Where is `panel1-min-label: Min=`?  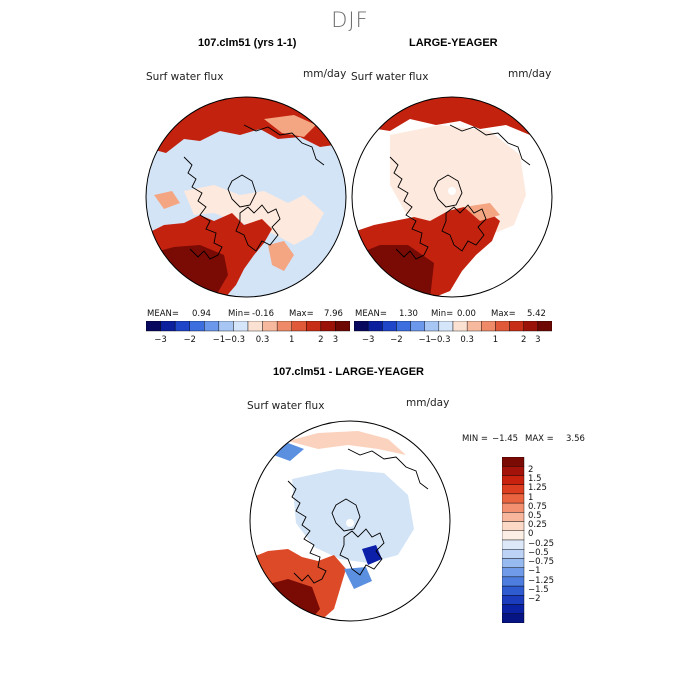
panel1-min-label: Min= is located at coordinates (239, 314).